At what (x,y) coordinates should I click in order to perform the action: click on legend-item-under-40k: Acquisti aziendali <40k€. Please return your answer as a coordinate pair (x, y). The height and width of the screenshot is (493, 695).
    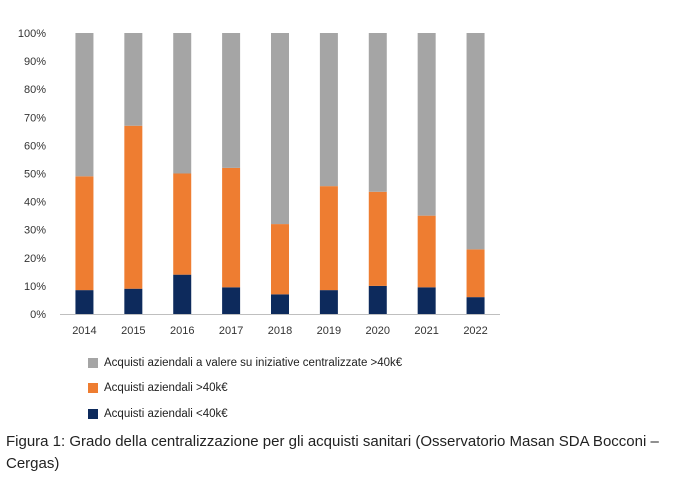
    Looking at the image, I should click on (158, 414).